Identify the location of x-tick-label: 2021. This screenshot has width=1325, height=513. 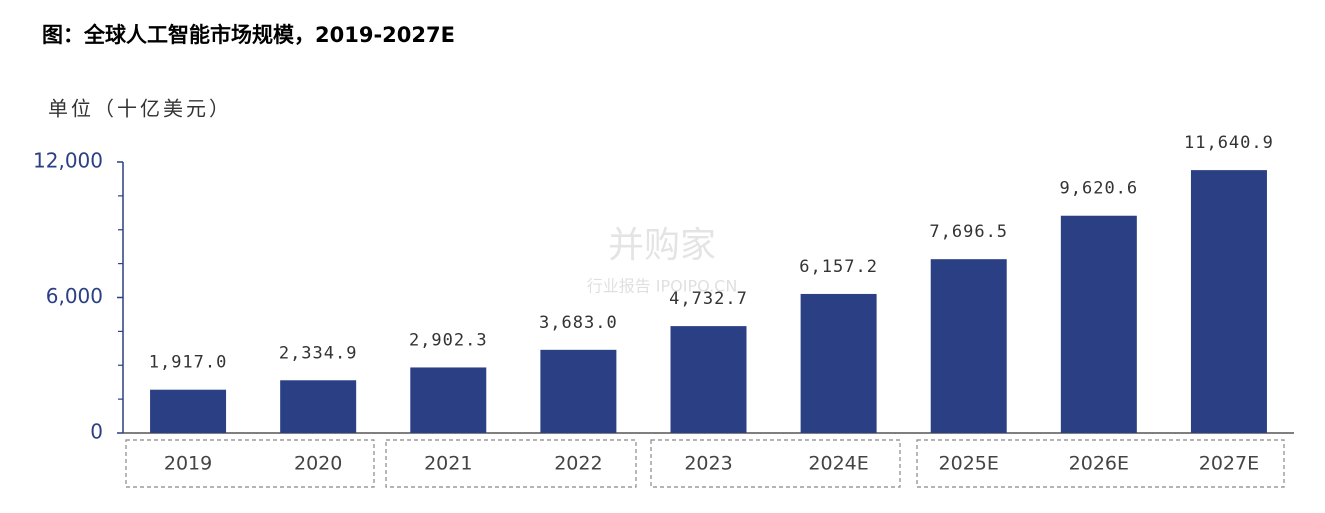
(448, 464).